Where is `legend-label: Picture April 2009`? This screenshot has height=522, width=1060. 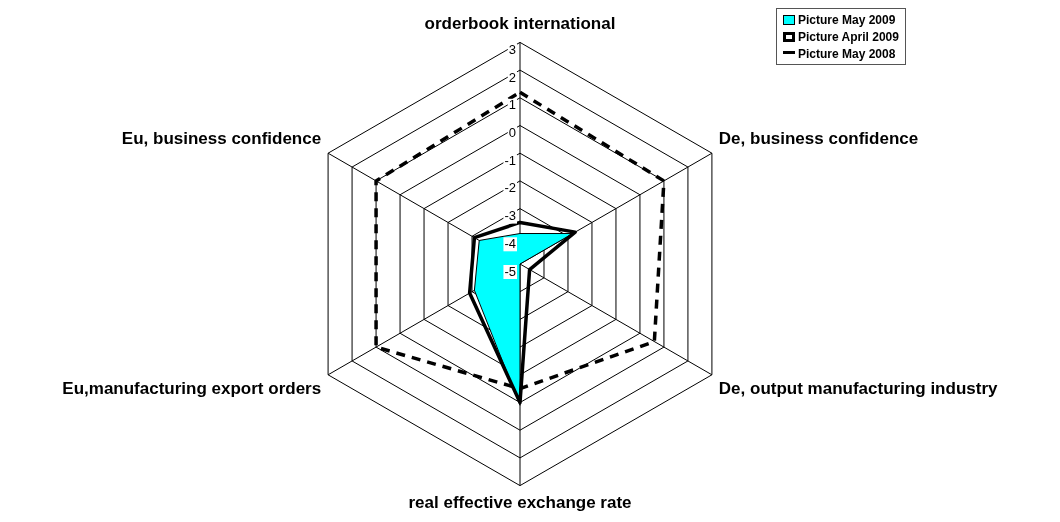
legend-label: Picture April 2009 is located at coordinates (848, 36).